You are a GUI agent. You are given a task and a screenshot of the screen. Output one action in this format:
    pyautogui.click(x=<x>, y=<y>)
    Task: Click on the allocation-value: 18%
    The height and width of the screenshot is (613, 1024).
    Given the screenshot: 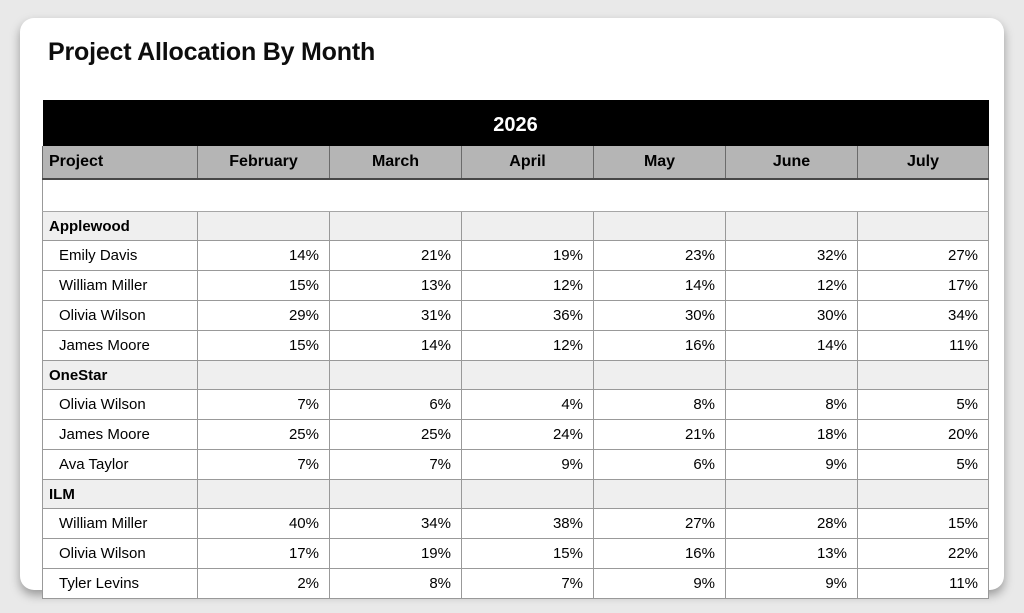 What is the action you would take?
    pyautogui.click(x=791, y=434)
    